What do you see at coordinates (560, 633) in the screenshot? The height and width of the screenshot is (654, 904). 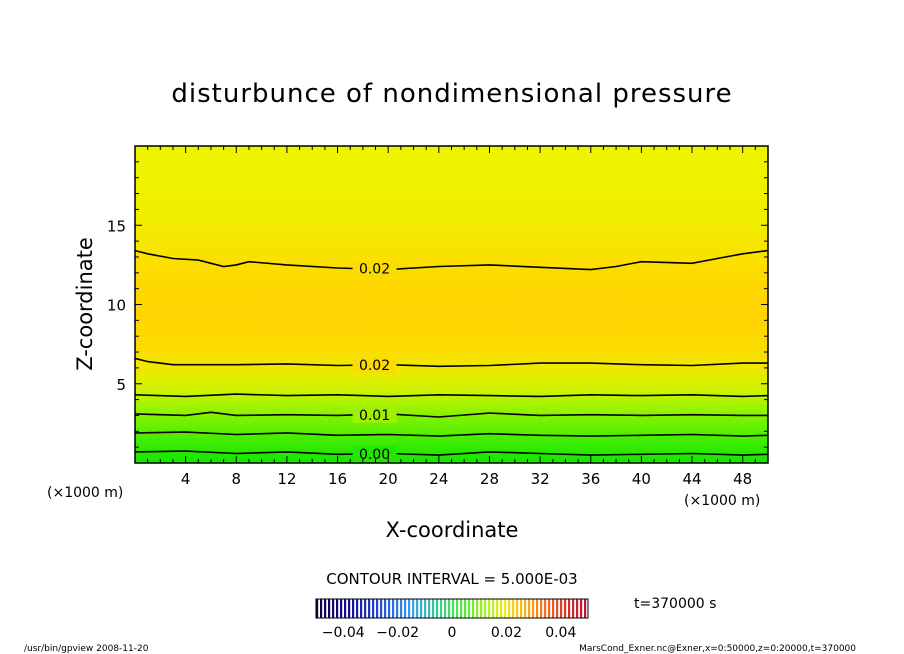 I see `colorbar-tick-label: 0.04` at bounding box center [560, 633].